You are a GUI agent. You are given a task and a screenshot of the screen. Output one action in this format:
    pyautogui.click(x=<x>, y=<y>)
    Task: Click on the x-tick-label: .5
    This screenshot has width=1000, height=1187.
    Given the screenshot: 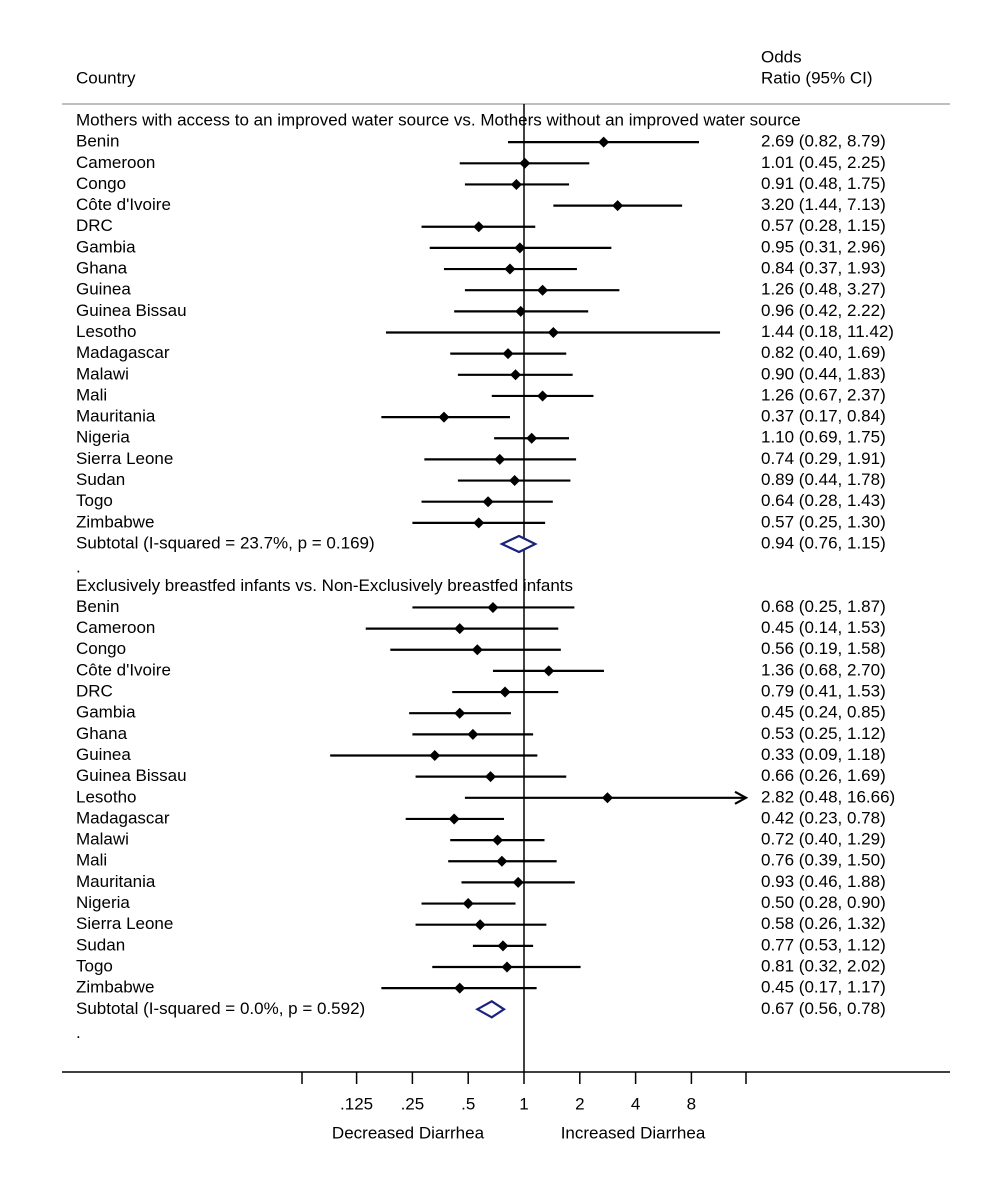 What is the action you would take?
    pyautogui.click(x=468, y=1103)
    